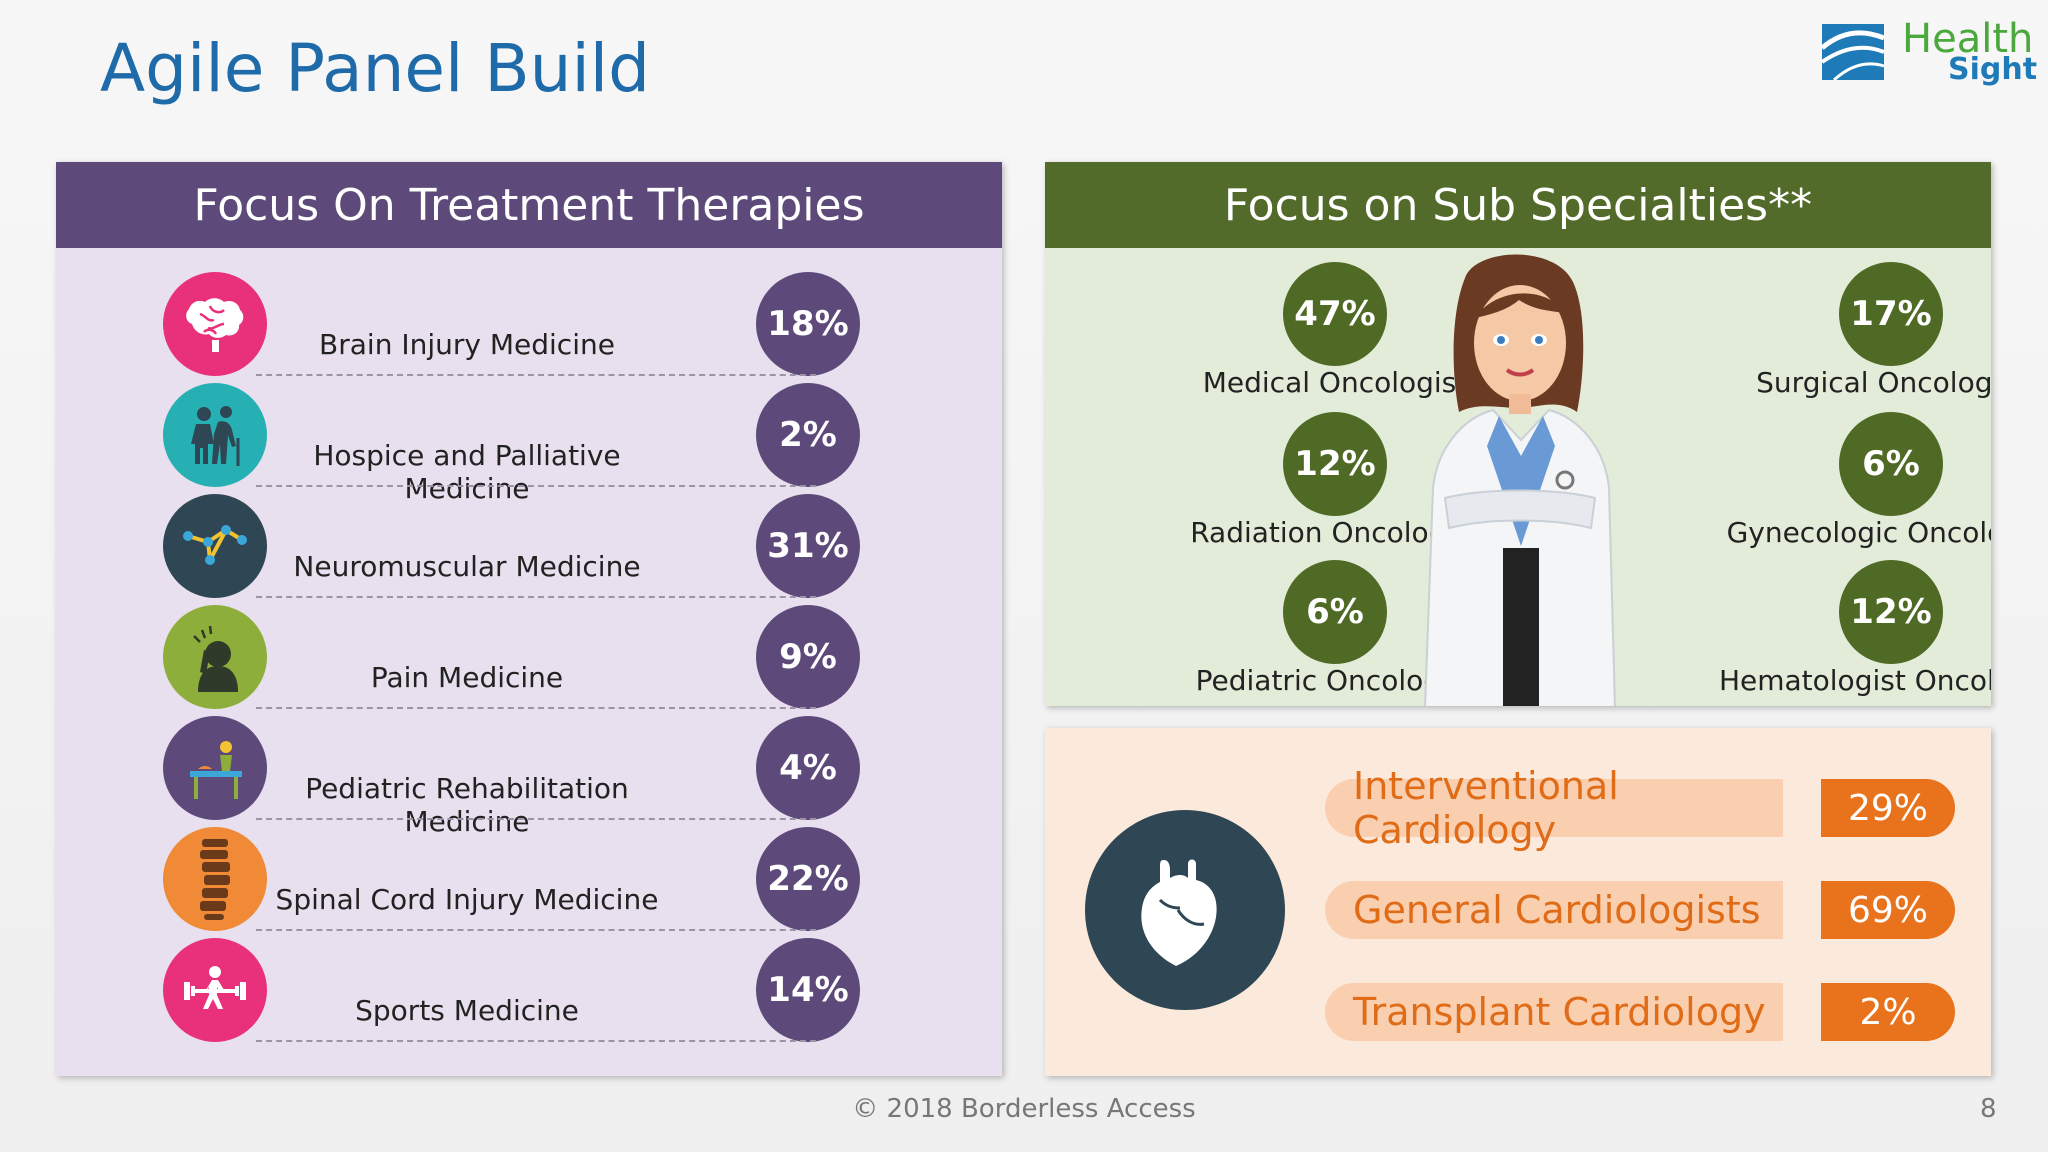 The width and height of the screenshot is (2048, 1152). What do you see at coordinates (1335, 382) in the screenshot?
I see `specialty-label: Medical Oncologist` at bounding box center [1335, 382].